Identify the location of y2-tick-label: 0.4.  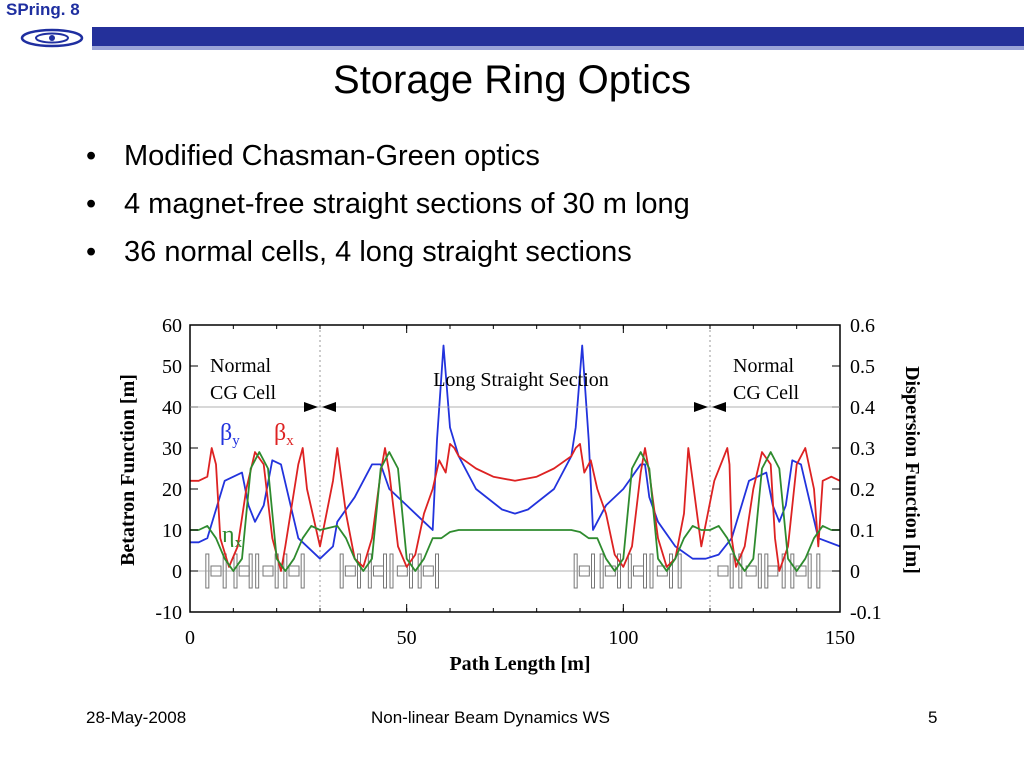
(862, 408).